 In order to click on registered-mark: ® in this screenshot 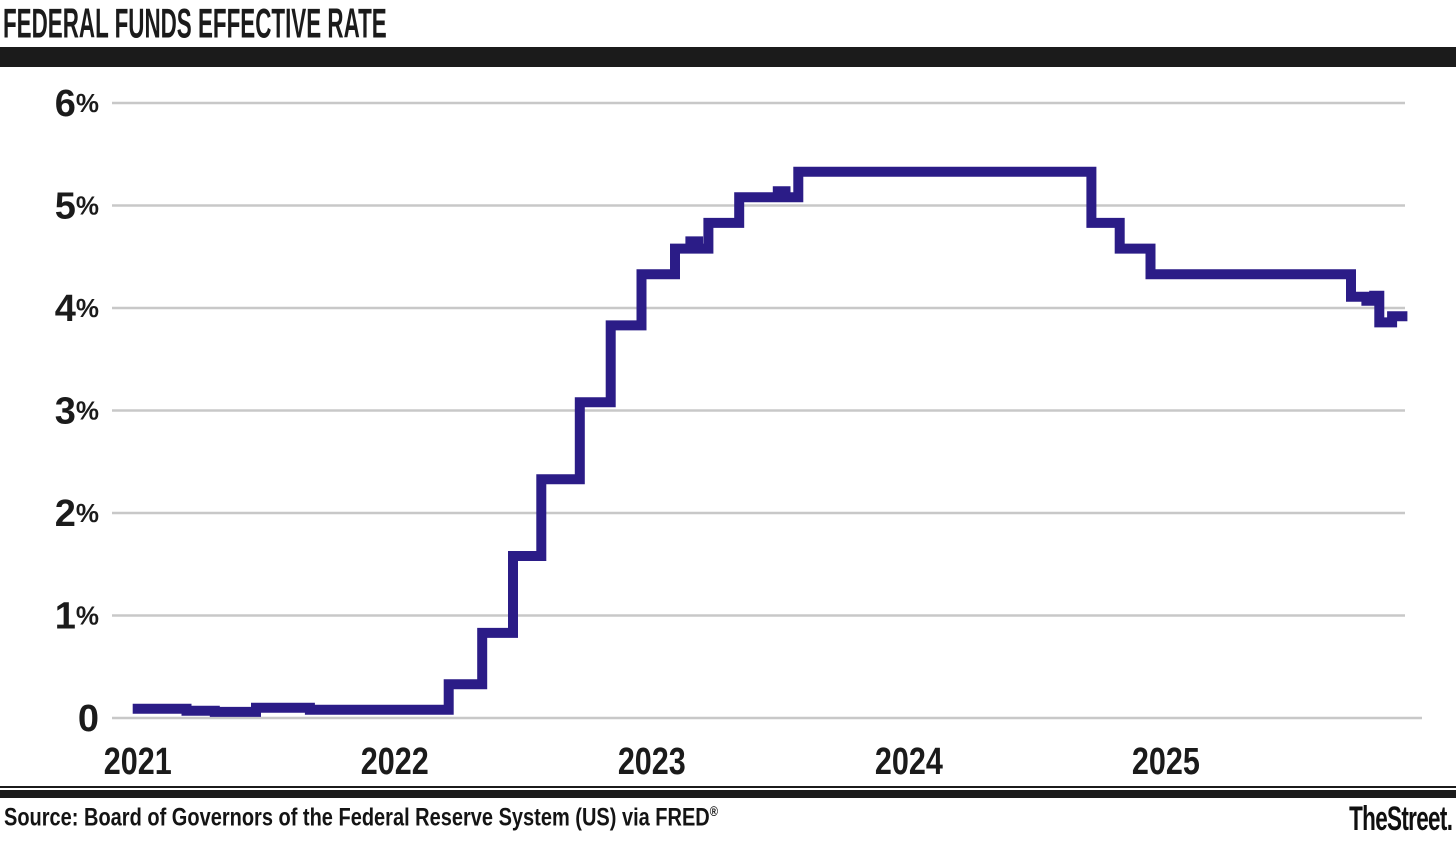, I will do `click(714, 811)`.